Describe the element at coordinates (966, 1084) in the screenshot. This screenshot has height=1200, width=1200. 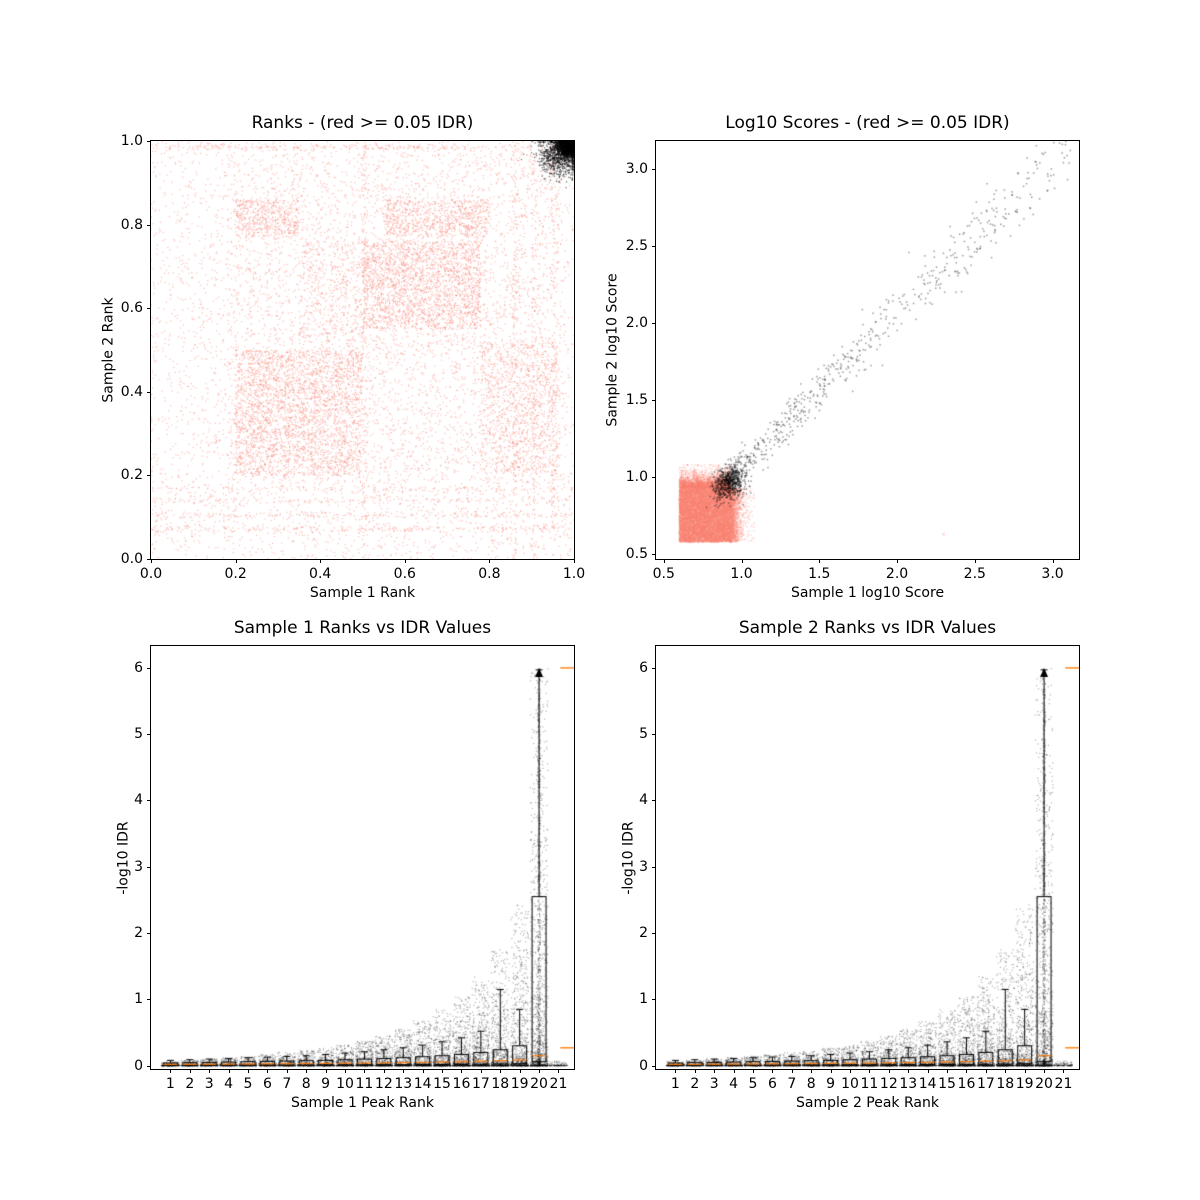
I see `x-tick-label: 16` at that location.